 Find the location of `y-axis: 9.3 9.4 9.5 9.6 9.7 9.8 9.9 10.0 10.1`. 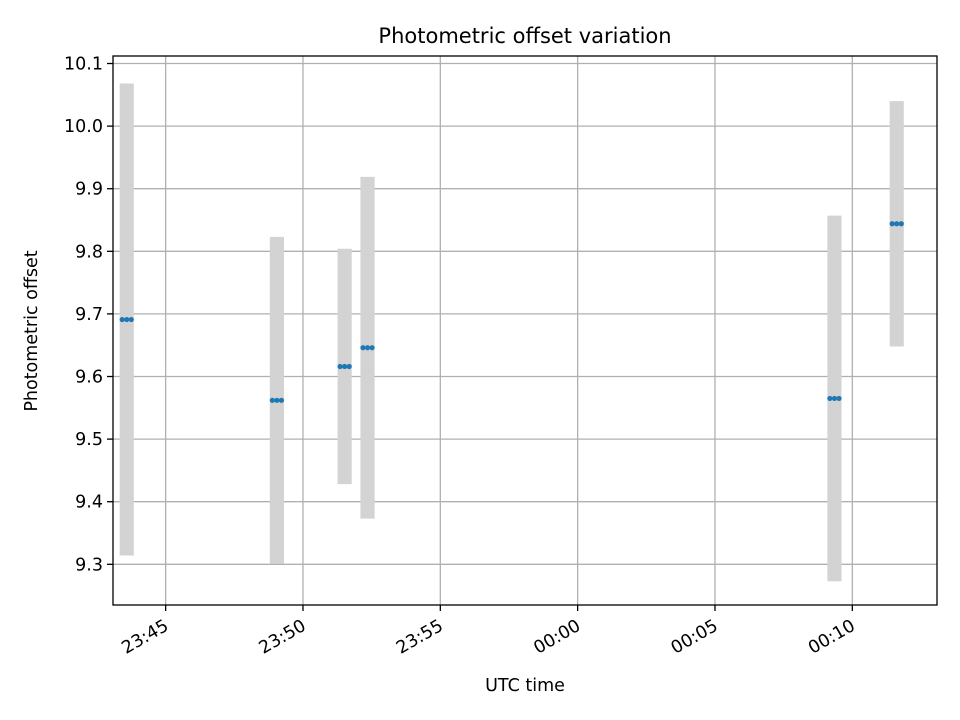

y-axis: 9.3 9.4 9.5 9.6 9.7 9.8 9.9 10.0 10.1 is located at coordinates (88, 315).